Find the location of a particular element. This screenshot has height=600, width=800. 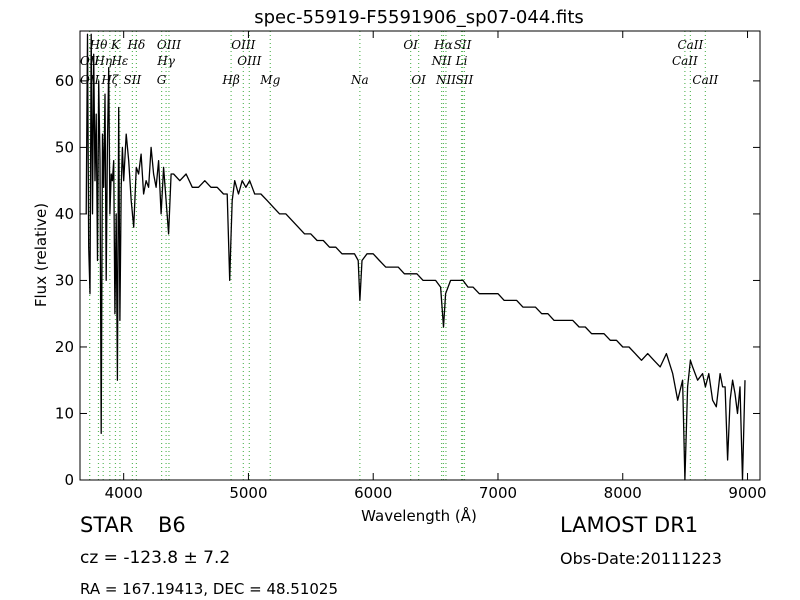

y-tick-label: 10 is located at coordinates (64, 413).